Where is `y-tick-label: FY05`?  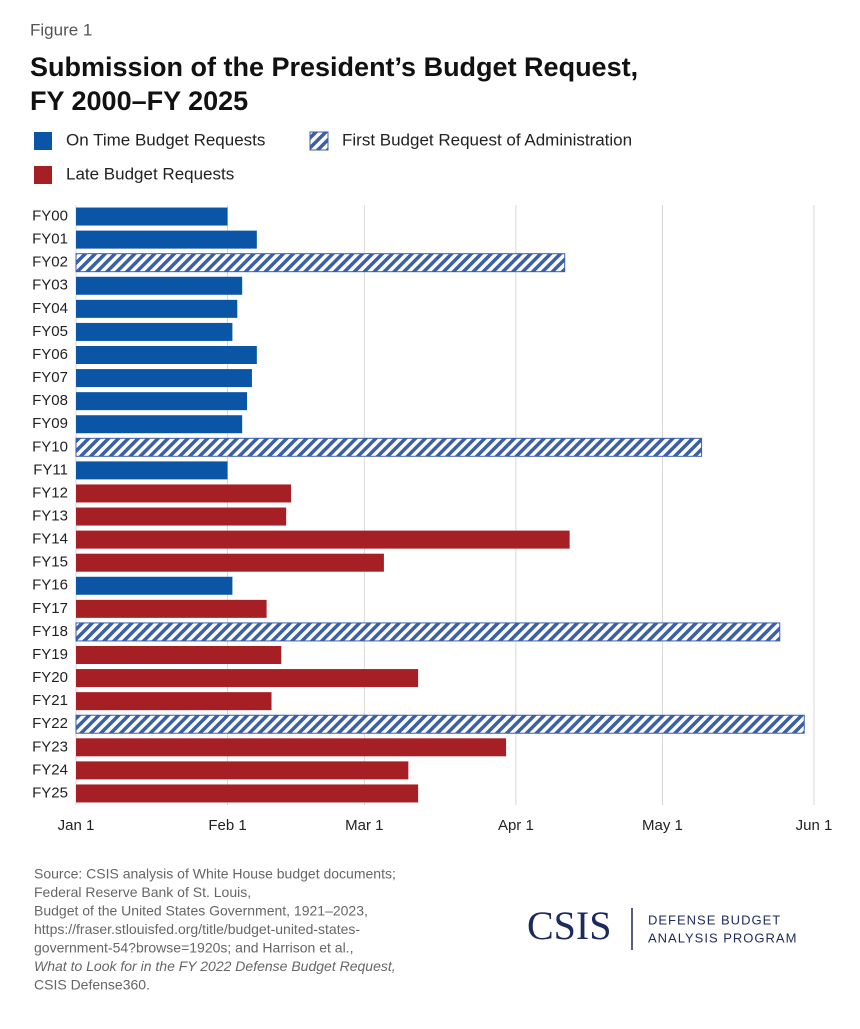 y-tick-label: FY05 is located at coordinates (50, 331).